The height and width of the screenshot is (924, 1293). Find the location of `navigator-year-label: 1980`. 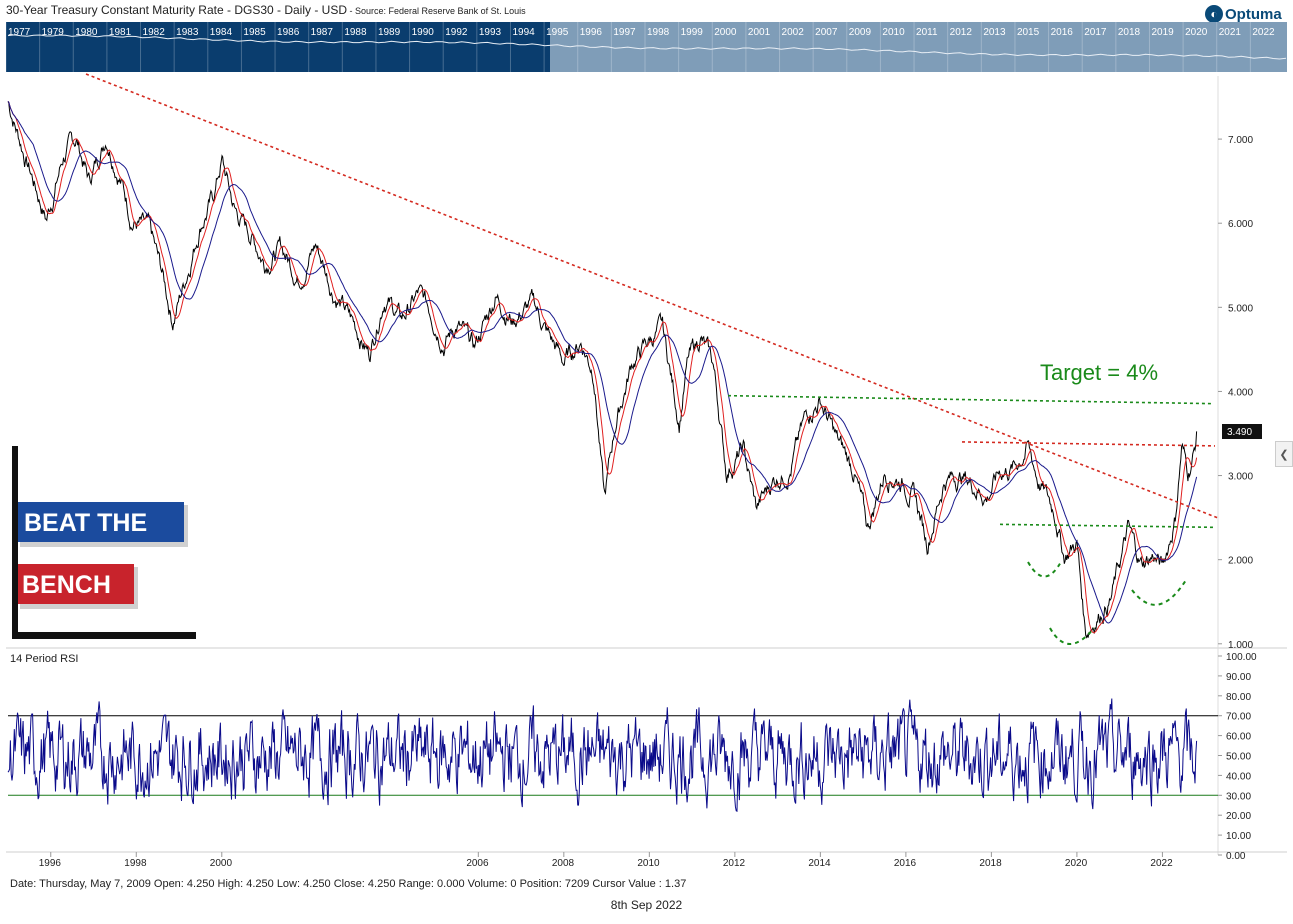

navigator-year-label: 1980 is located at coordinates (86, 32).